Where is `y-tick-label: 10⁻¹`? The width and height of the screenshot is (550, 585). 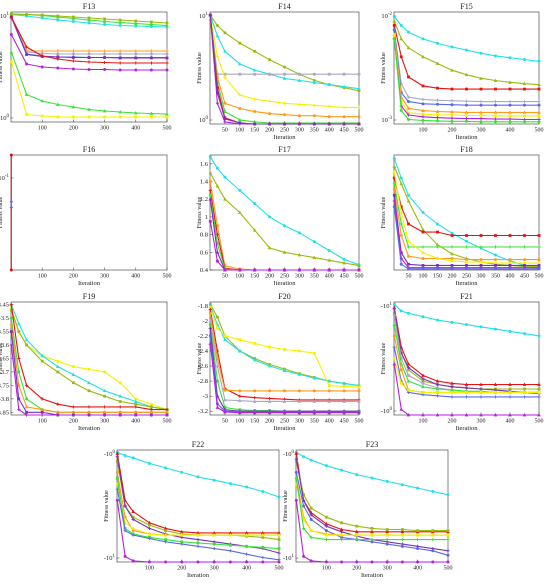 y-tick-label: 10⁻¹ is located at coordinates (4, 178).